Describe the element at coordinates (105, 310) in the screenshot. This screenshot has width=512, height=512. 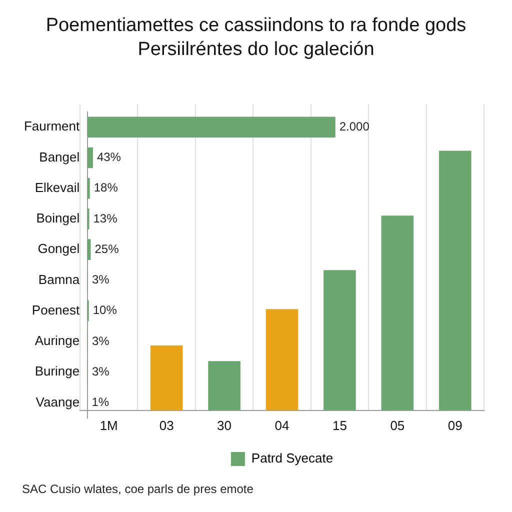
I see `data-label: 10%` at that location.